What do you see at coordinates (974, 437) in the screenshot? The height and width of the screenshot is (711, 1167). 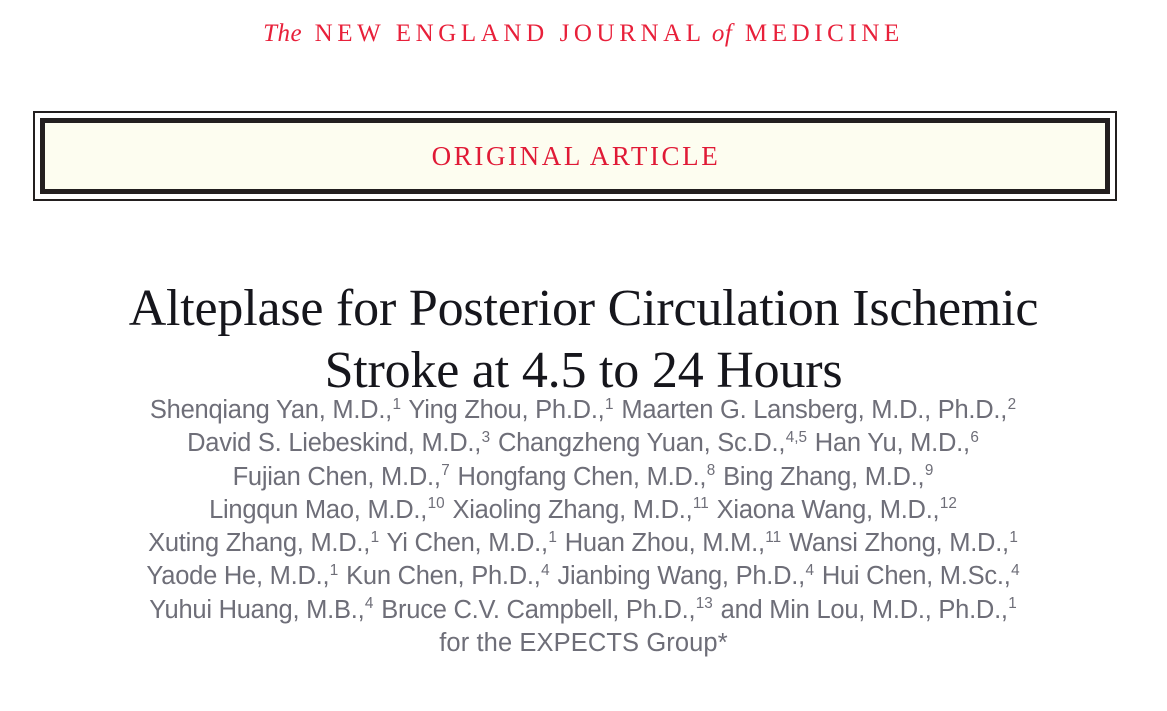 I see `affiliation-marker: 6` at bounding box center [974, 437].